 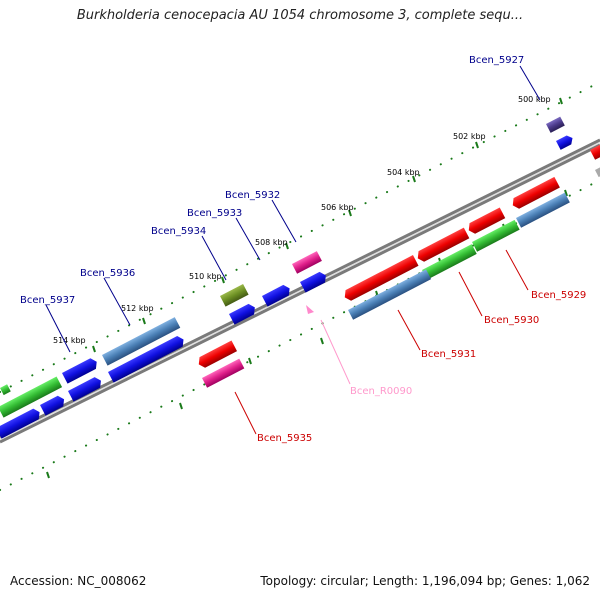 What do you see at coordinates (310, 309) in the screenshot?
I see `gene-feature-bcen-r0090` at bounding box center [310, 309].